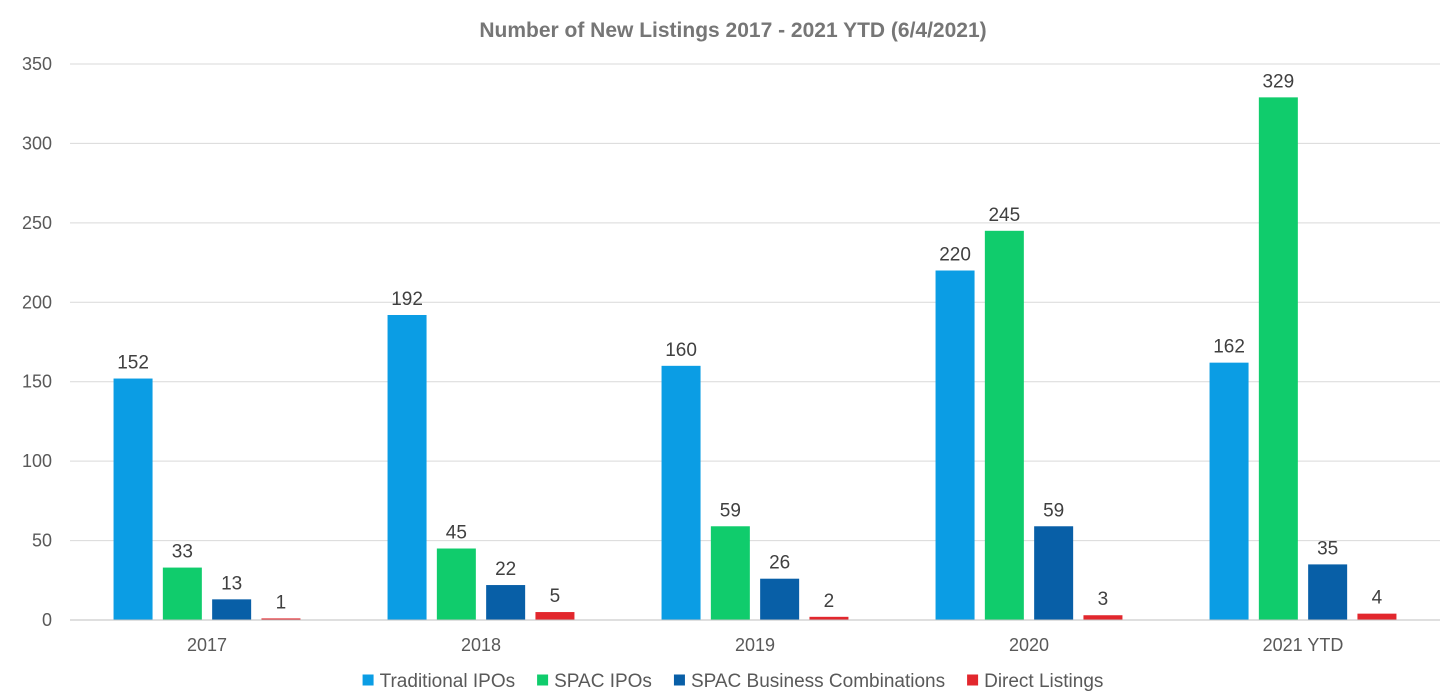 The width and height of the screenshot is (1456, 699). Describe the element at coordinates (37, 302) in the screenshot. I see `y-tick-label: 200` at that location.